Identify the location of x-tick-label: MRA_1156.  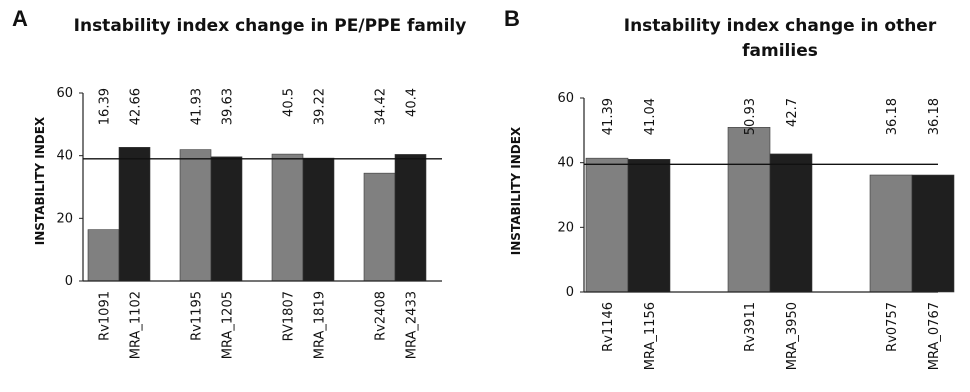
(650, 336).